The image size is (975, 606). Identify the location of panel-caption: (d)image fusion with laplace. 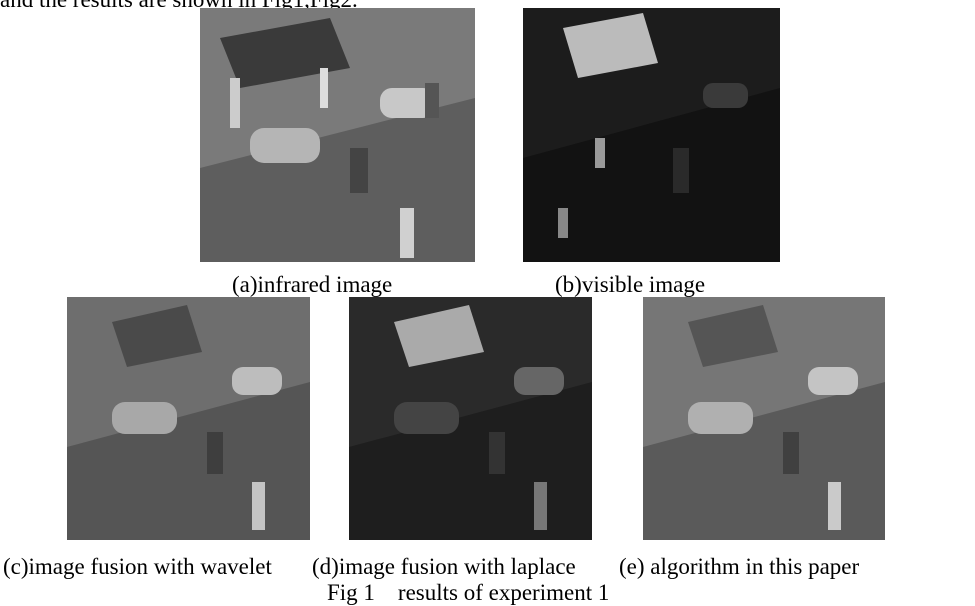
(444, 566).